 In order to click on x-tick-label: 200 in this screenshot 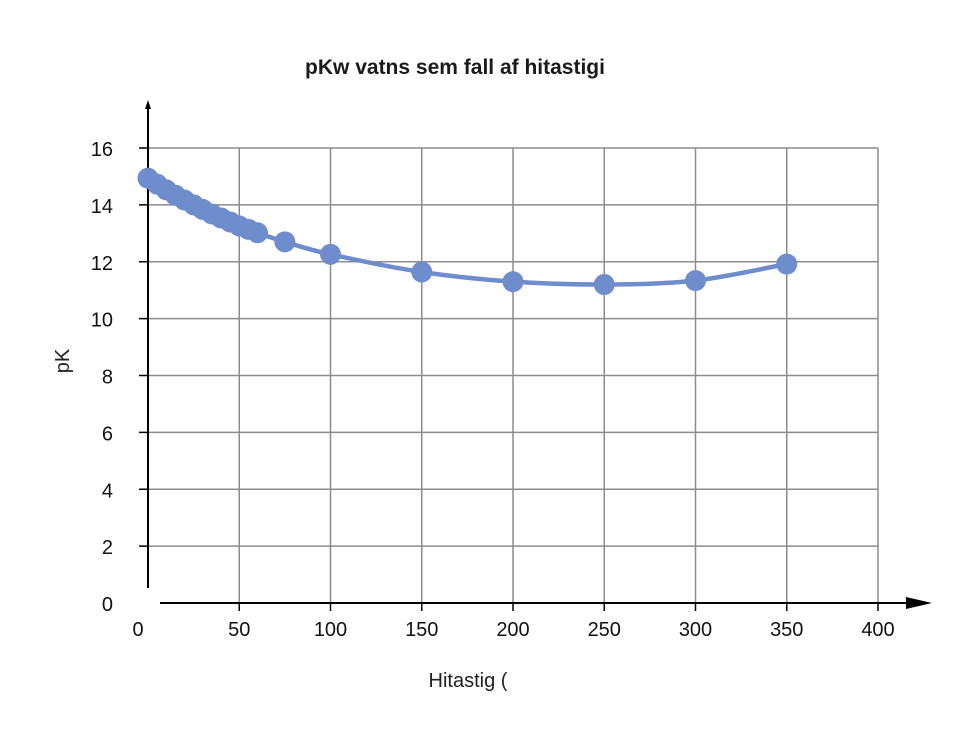, I will do `click(512, 630)`.